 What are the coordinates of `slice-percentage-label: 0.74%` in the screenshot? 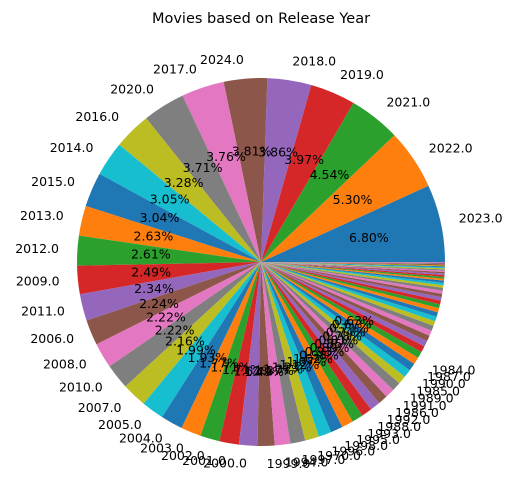 It's located at (346, 331).